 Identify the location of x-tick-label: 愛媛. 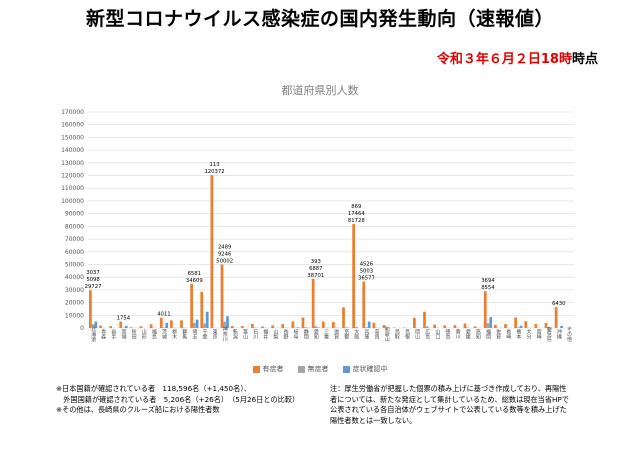
(468, 334).